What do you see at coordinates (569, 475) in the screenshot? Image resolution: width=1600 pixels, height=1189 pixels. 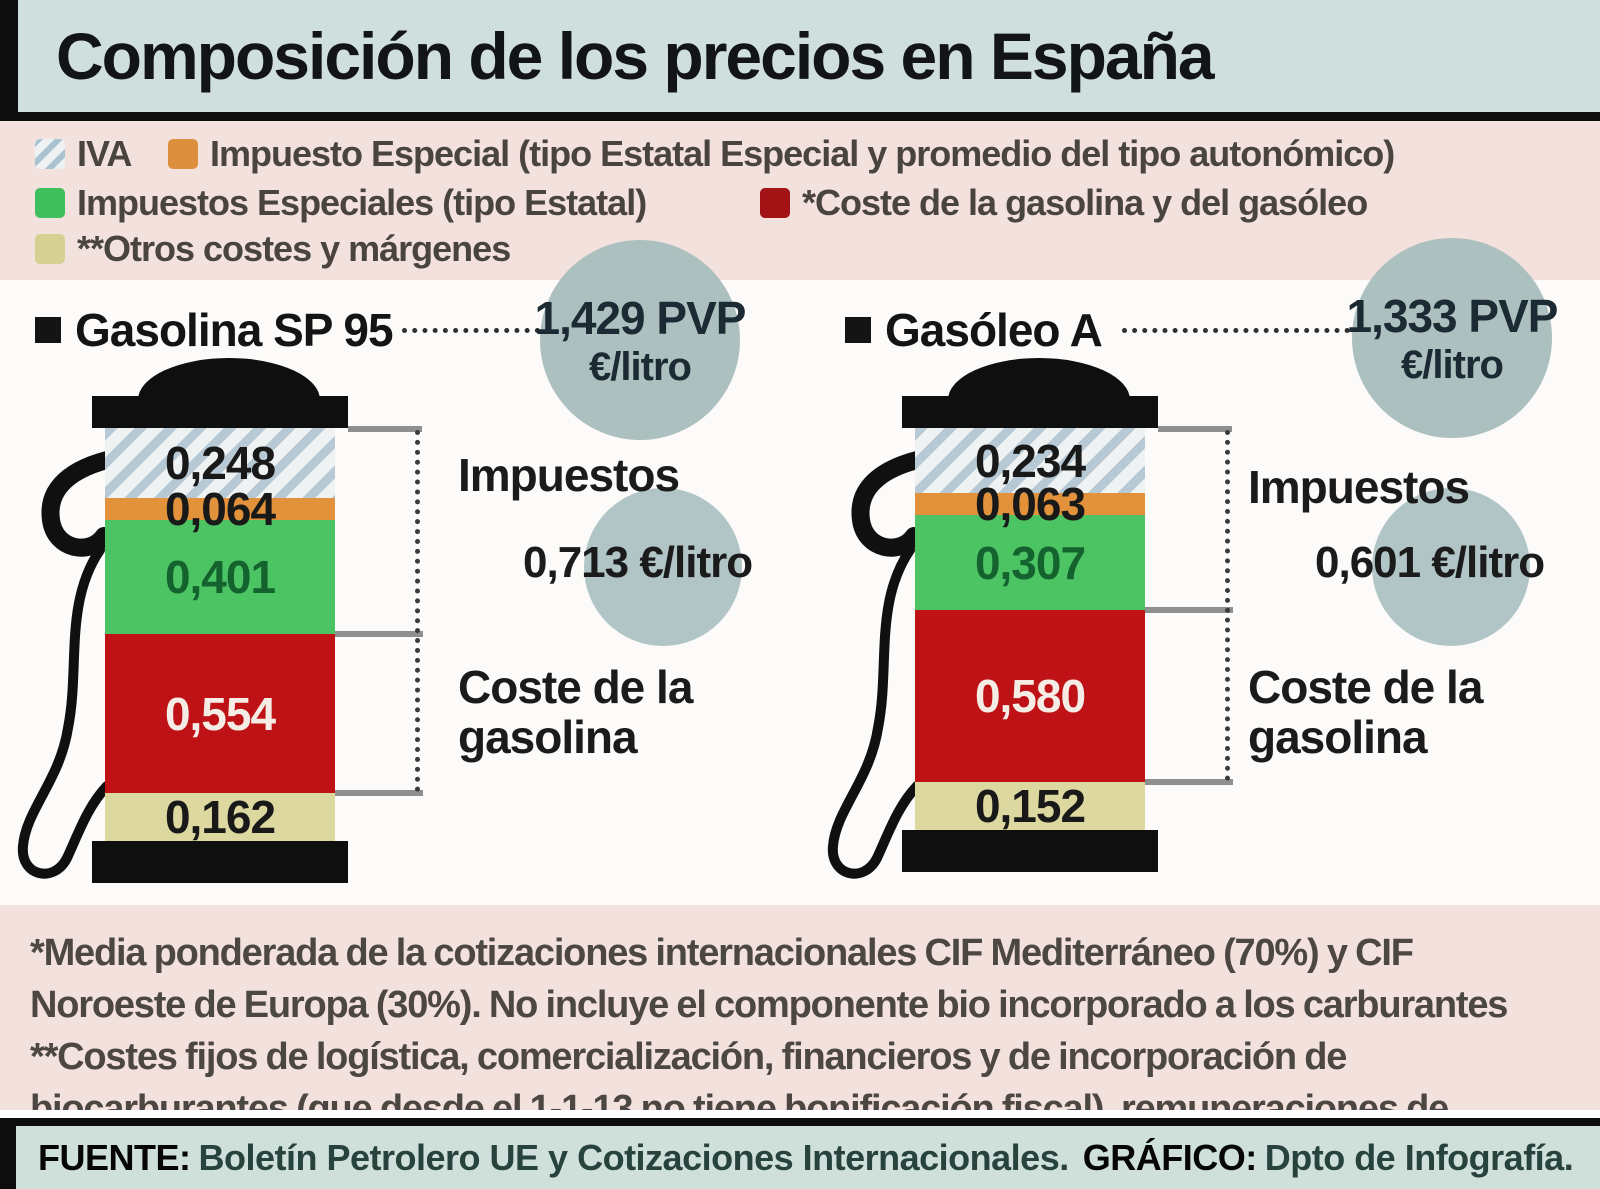 I see `taxes-title-gasolina: Impuestos` at bounding box center [569, 475].